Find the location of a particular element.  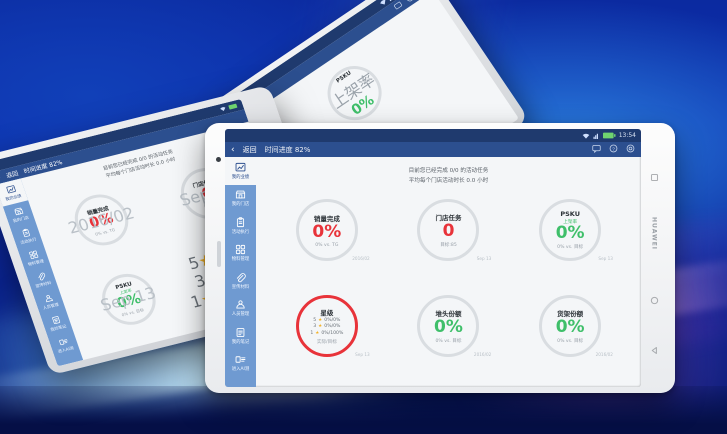

battery-icon is located at coordinates (609, 135).